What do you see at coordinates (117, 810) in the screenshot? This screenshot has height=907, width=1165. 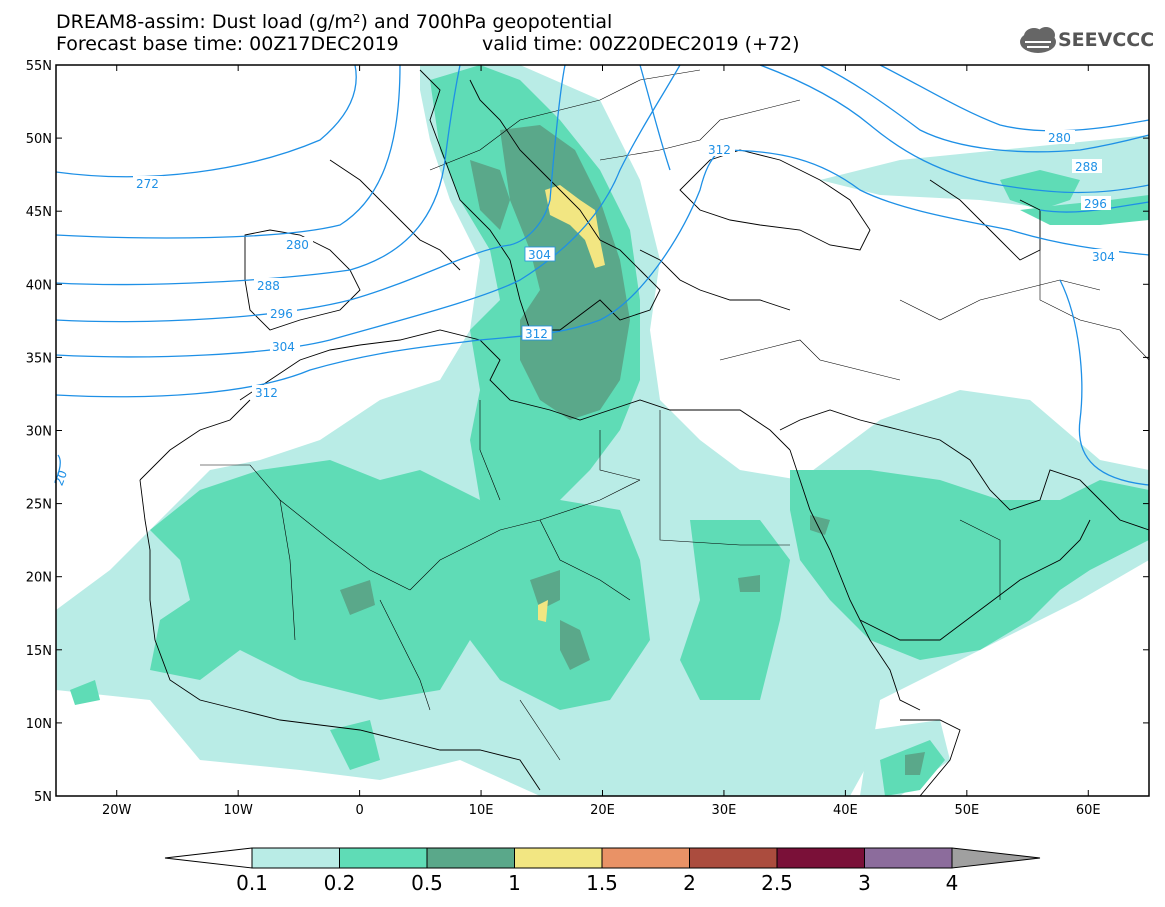 I see `lon-label: 20W` at bounding box center [117, 810].